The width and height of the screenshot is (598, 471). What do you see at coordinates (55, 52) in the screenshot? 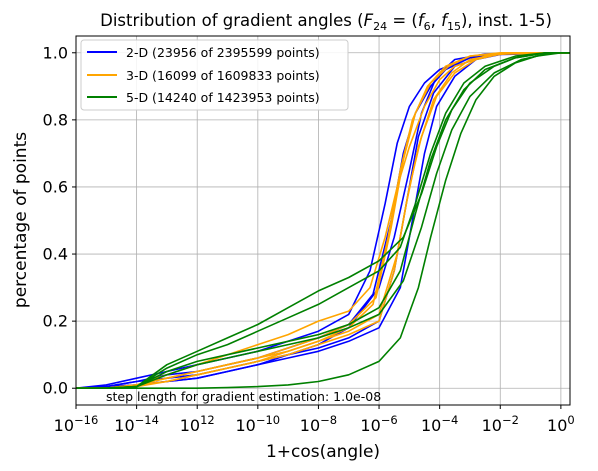
I see `y-tick-label: 1.0` at bounding box center [55, 52].